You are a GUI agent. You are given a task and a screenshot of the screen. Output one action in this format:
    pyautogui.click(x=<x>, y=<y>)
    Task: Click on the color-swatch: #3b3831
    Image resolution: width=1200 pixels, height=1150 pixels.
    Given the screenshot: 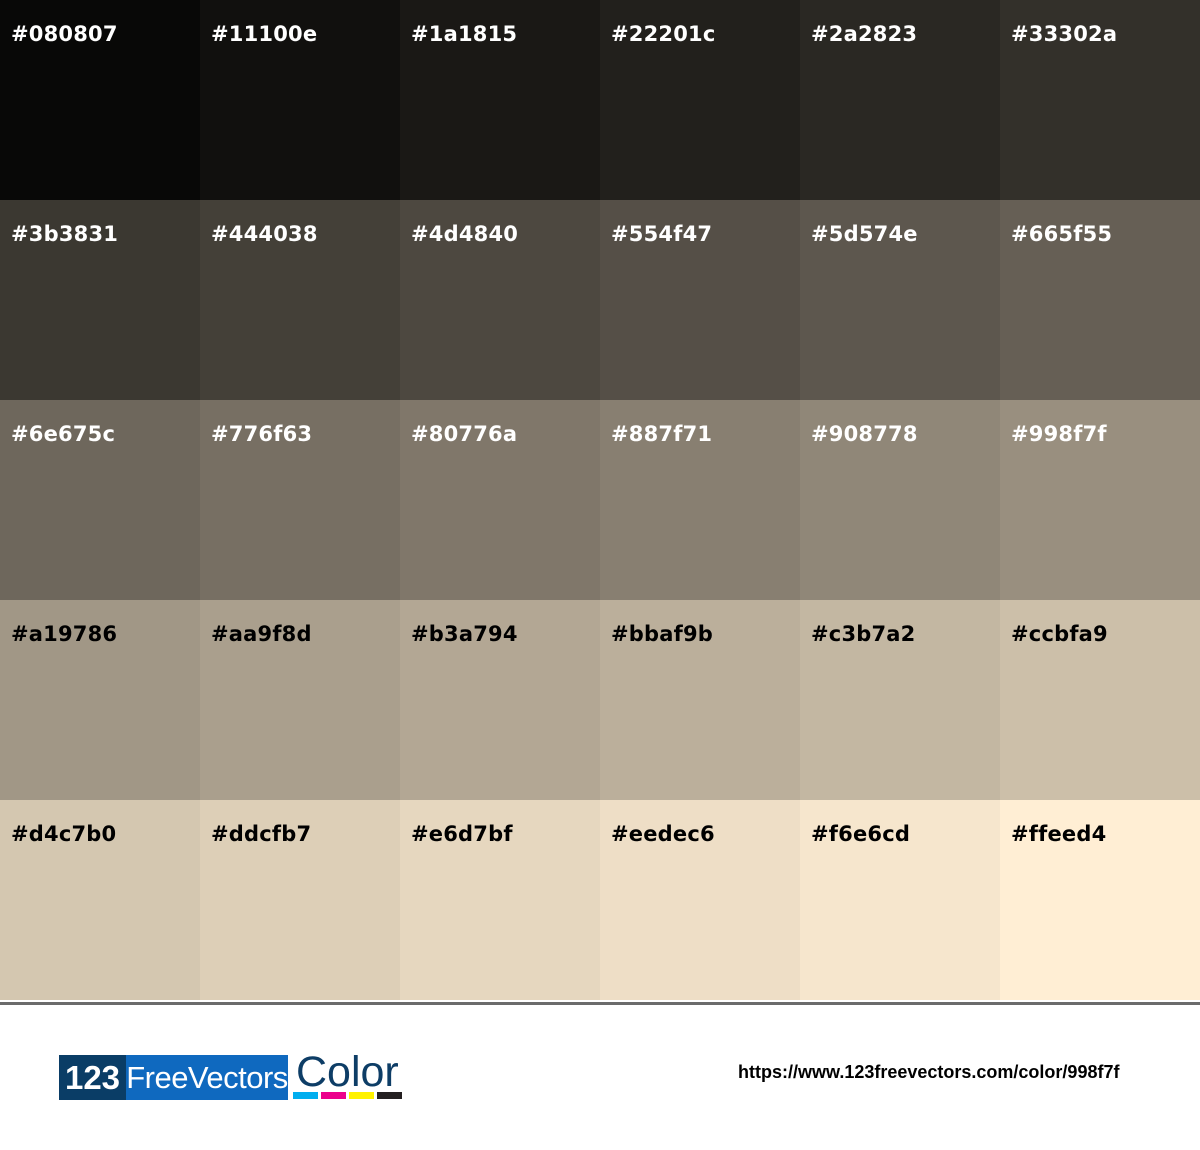 What is the action you would take?
    pyautogui.click(x=100, y=300)
    